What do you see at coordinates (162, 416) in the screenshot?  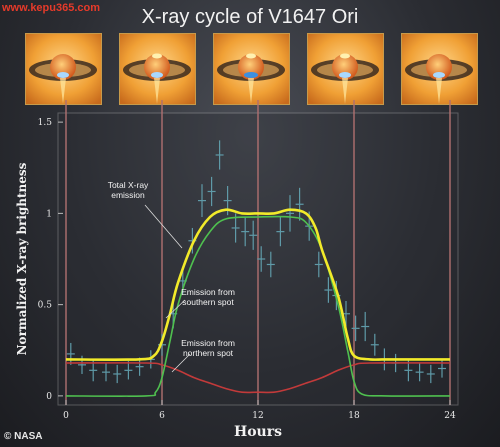 I see `x-tick-label-1: 6` at bounding box center [162, 416].